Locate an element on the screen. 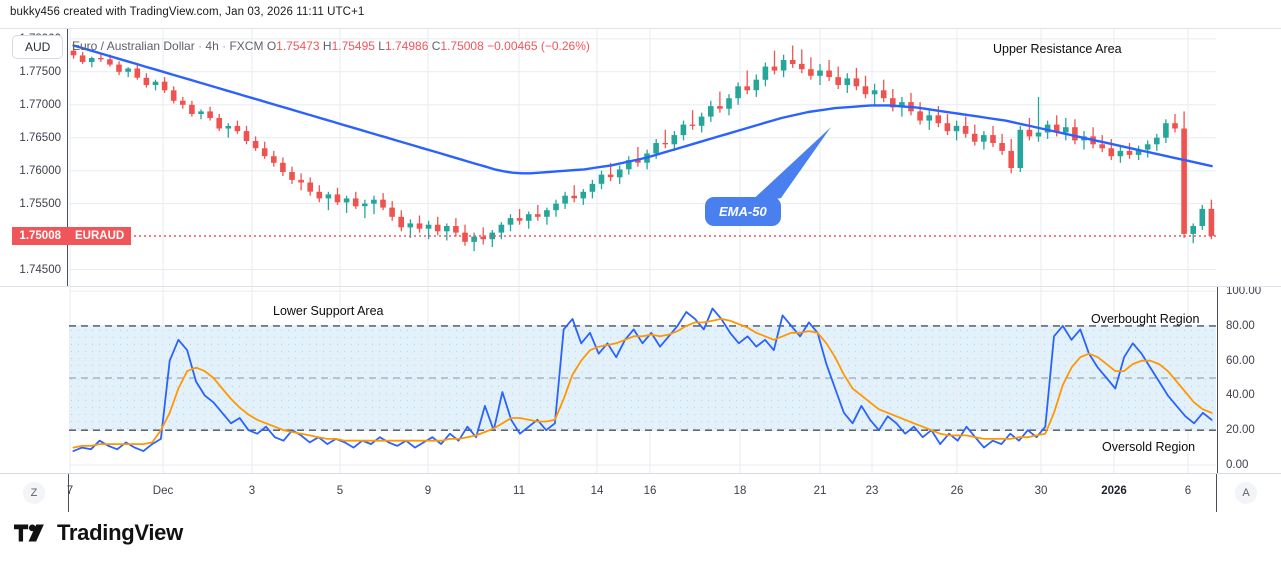  legend-low-value: 1.74986 is located at coordinates (406, 46).